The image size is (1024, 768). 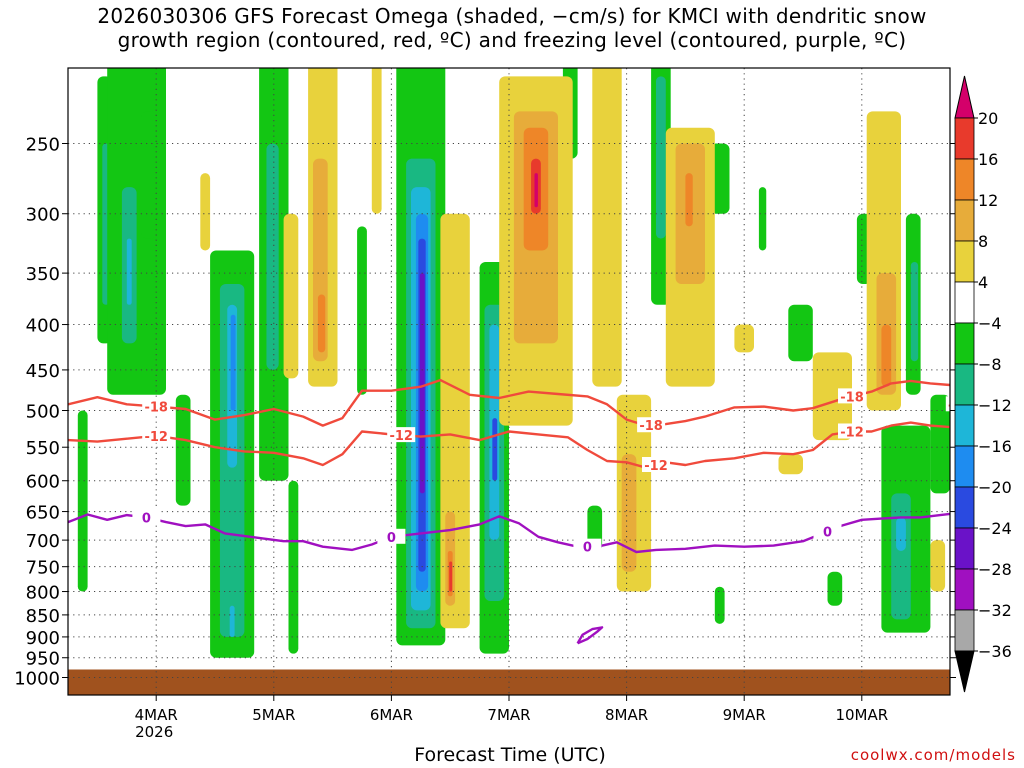 What do you see at coordinates (744, 715) in the screenshot?
I see `x-tick-label-9MAR: 9MAR` at bounding box center [744, 715].